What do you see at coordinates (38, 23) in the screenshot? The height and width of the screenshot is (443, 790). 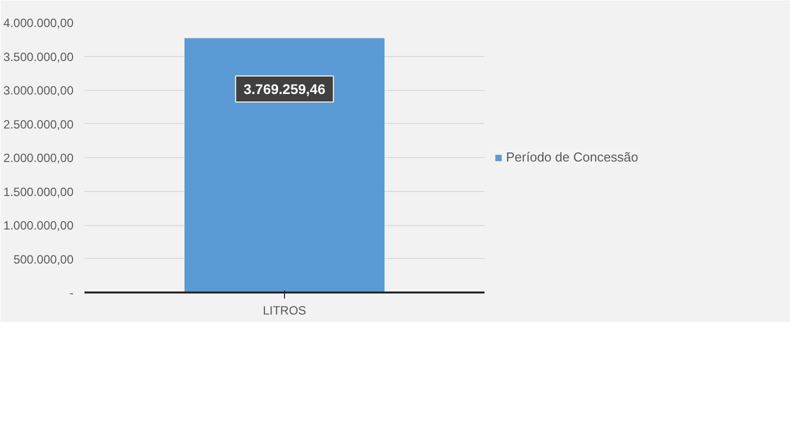 I see `y-tick-label: 4.000.000,00` at bounding box center [38, 23].